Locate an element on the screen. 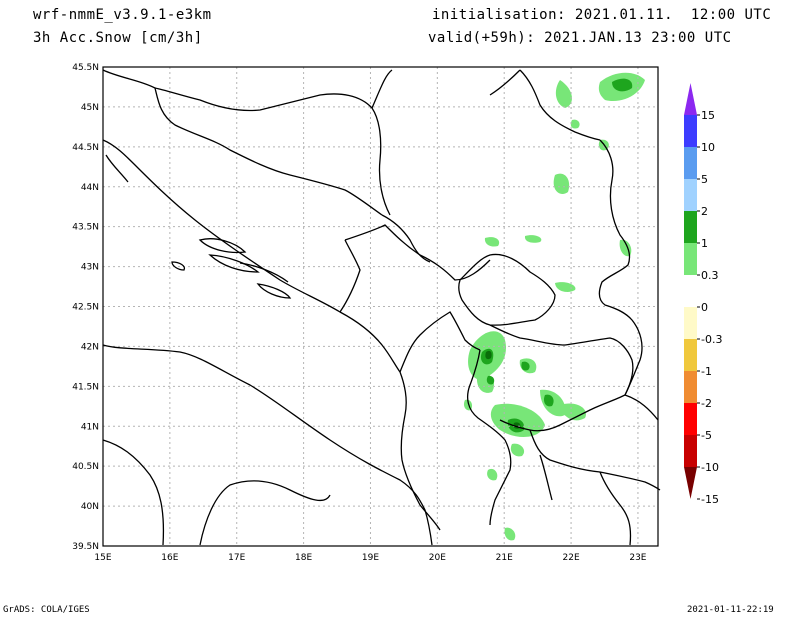 The height and width of the screenshot is (618, 800). lat-tick-label: 41N is located at coordinates (90, 427).